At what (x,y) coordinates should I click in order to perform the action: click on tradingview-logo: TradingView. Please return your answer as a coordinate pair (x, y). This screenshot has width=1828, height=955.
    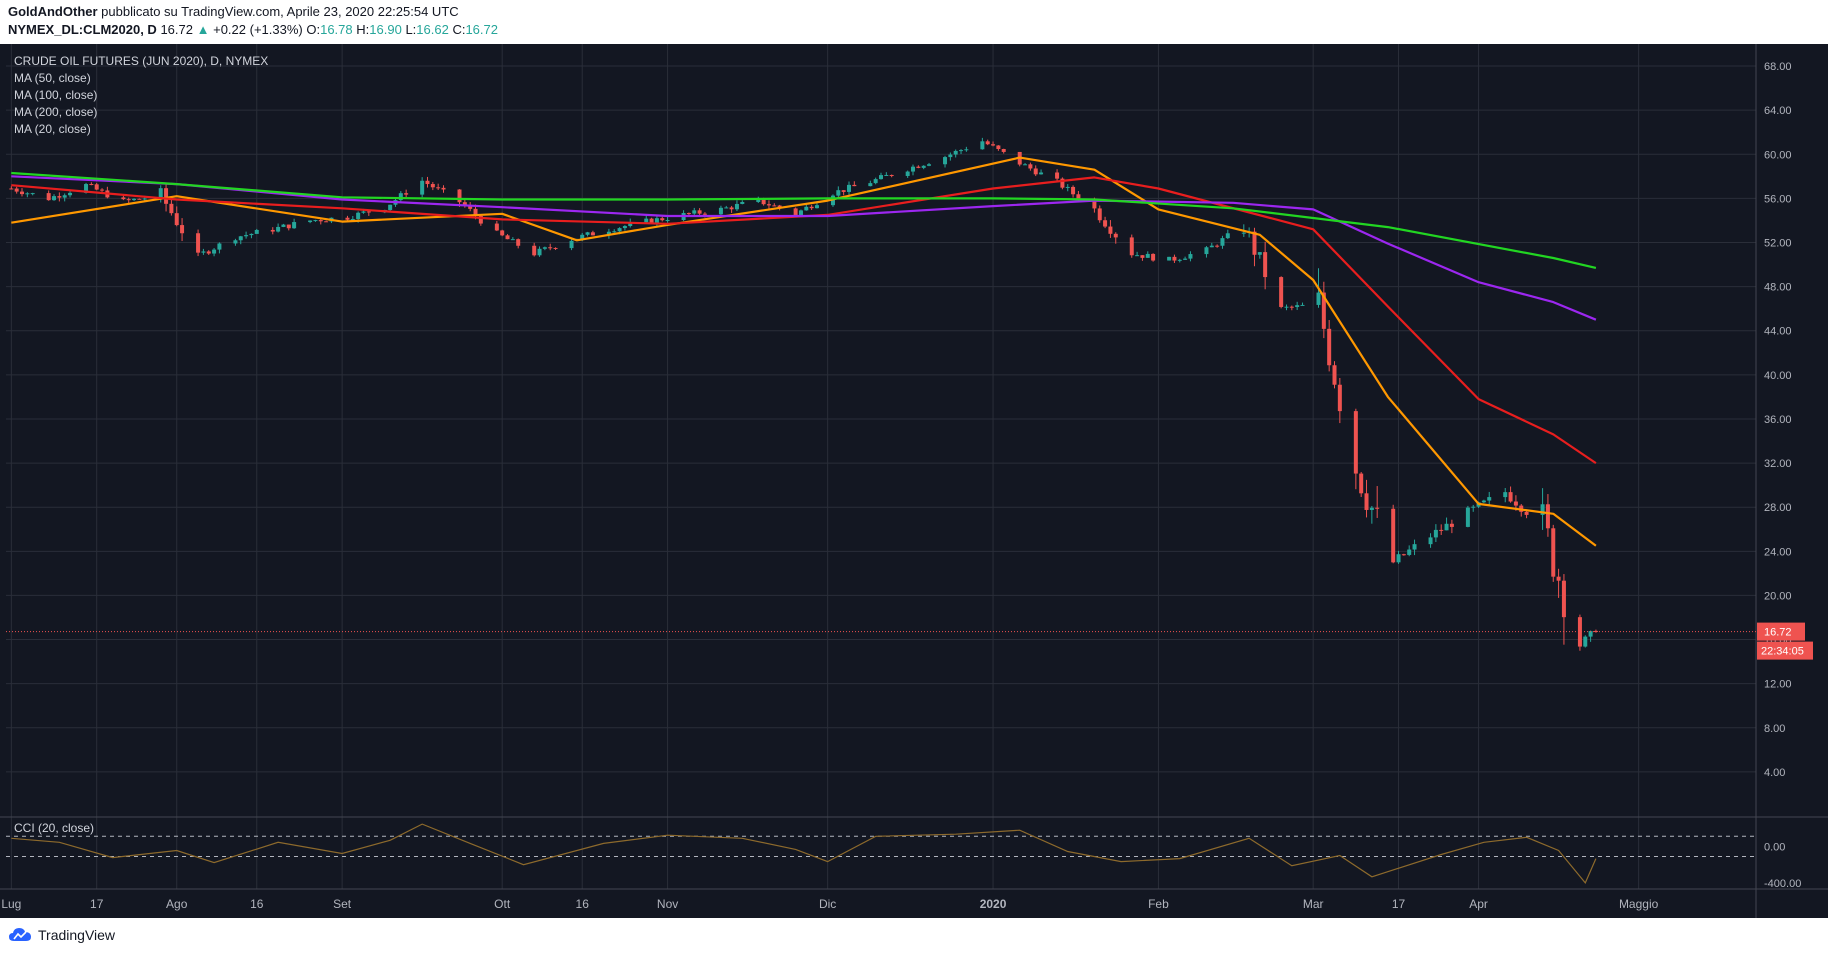
    Looking at the image, I should click on (61, 935).